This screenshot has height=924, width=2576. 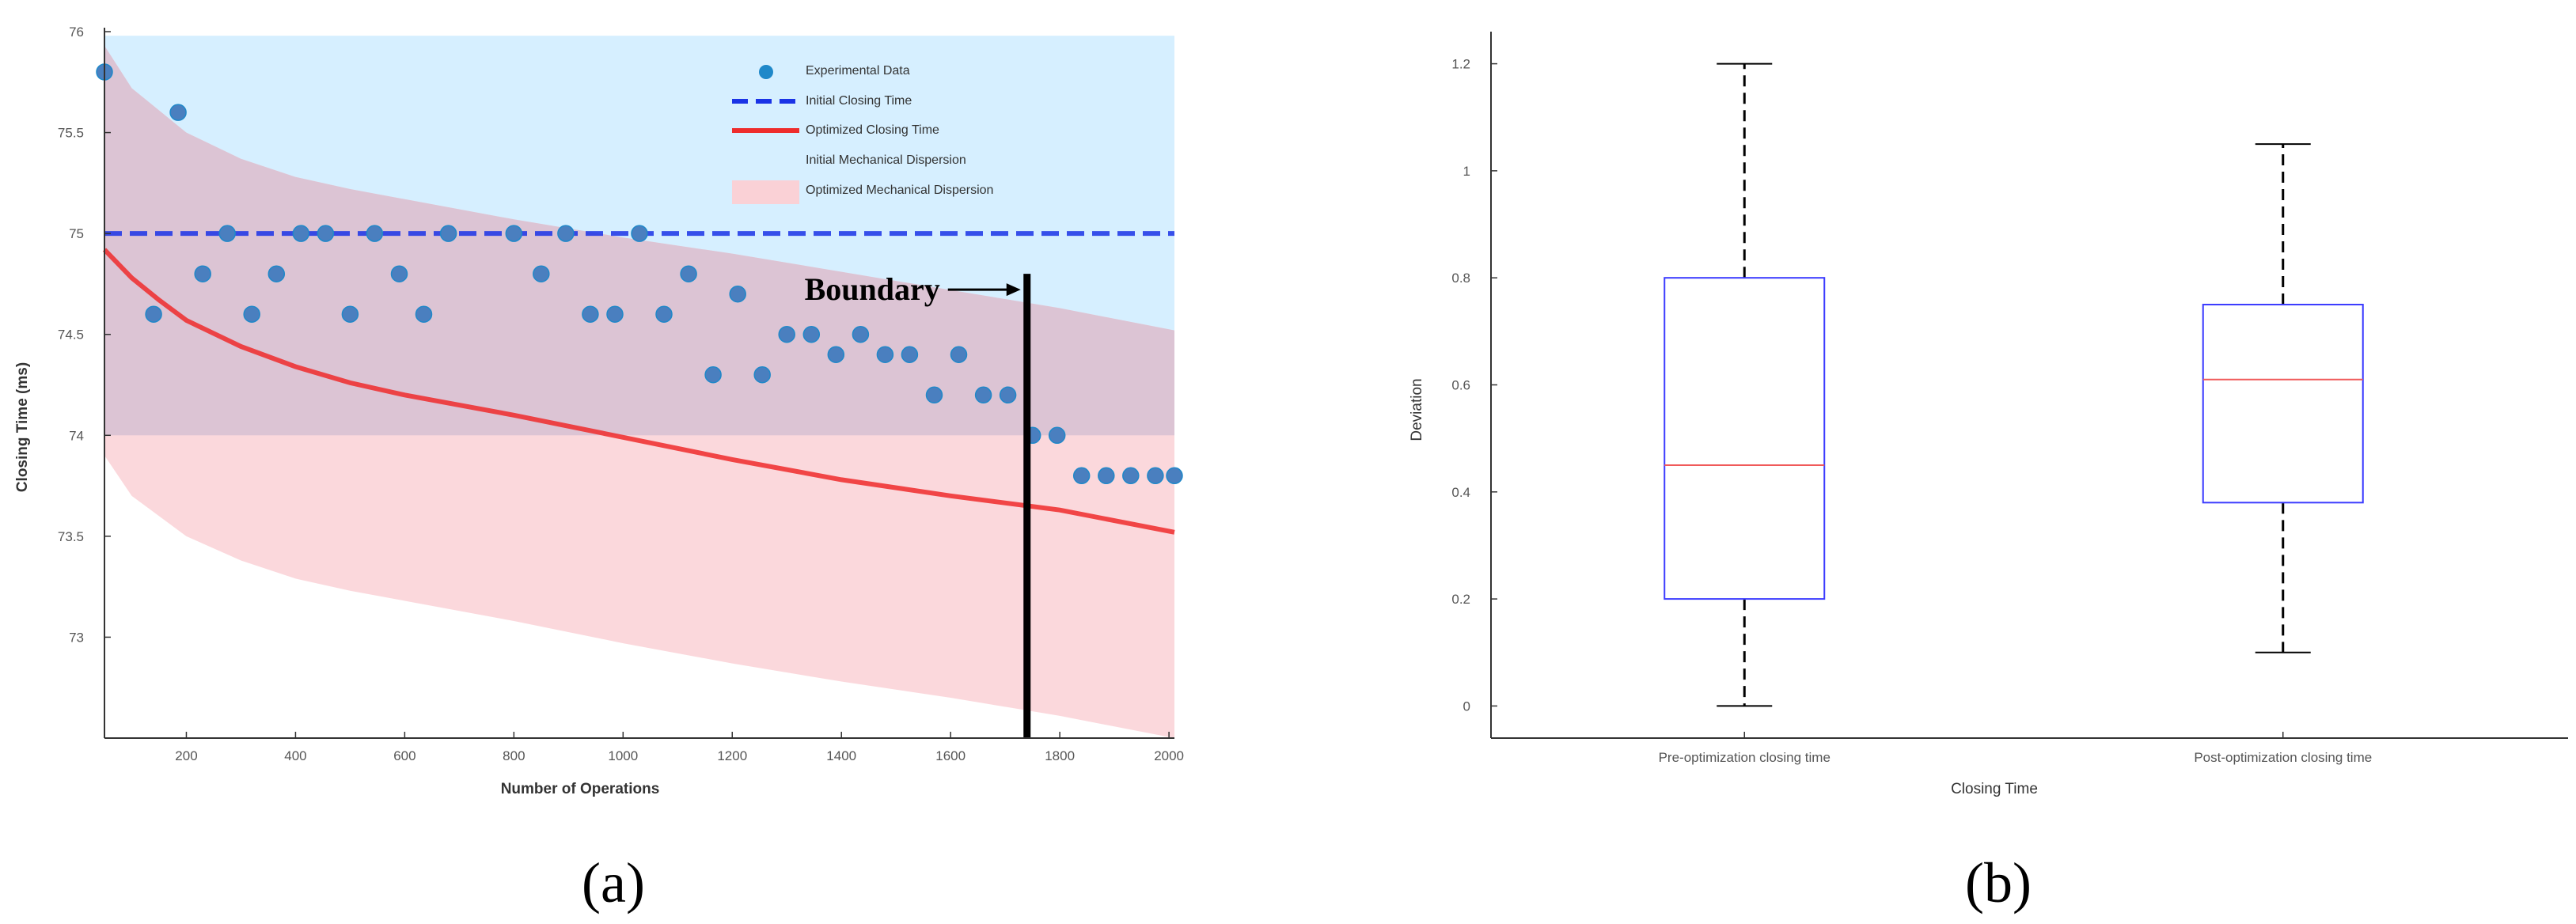 I want to click on a-x-tick-label: 1800, so click(x=1060, y=756).